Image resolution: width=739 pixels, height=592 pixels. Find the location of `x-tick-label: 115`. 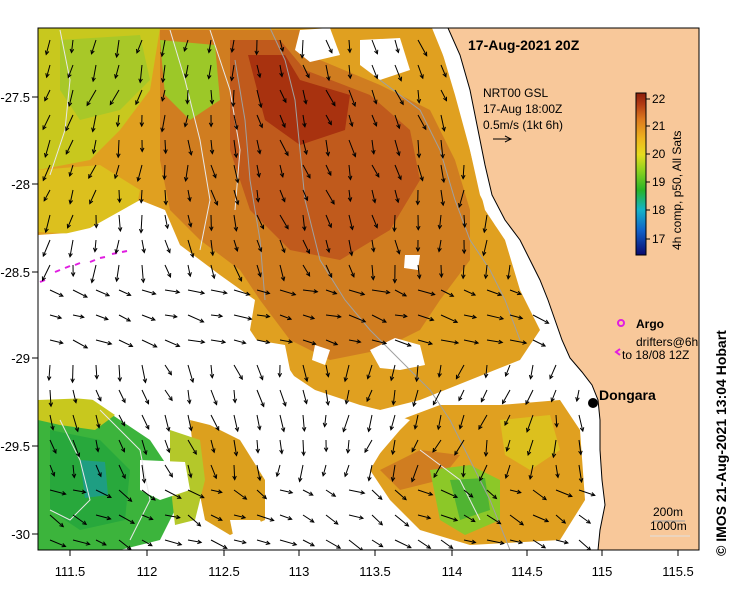

x-tick-label: 115 is located at coordinates (602, 571).